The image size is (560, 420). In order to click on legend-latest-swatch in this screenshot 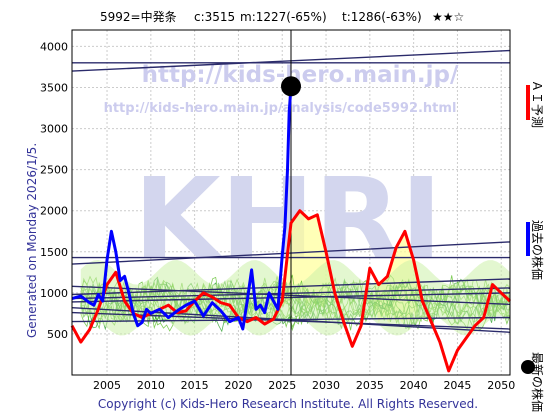, I will do `click(528, 367)`.